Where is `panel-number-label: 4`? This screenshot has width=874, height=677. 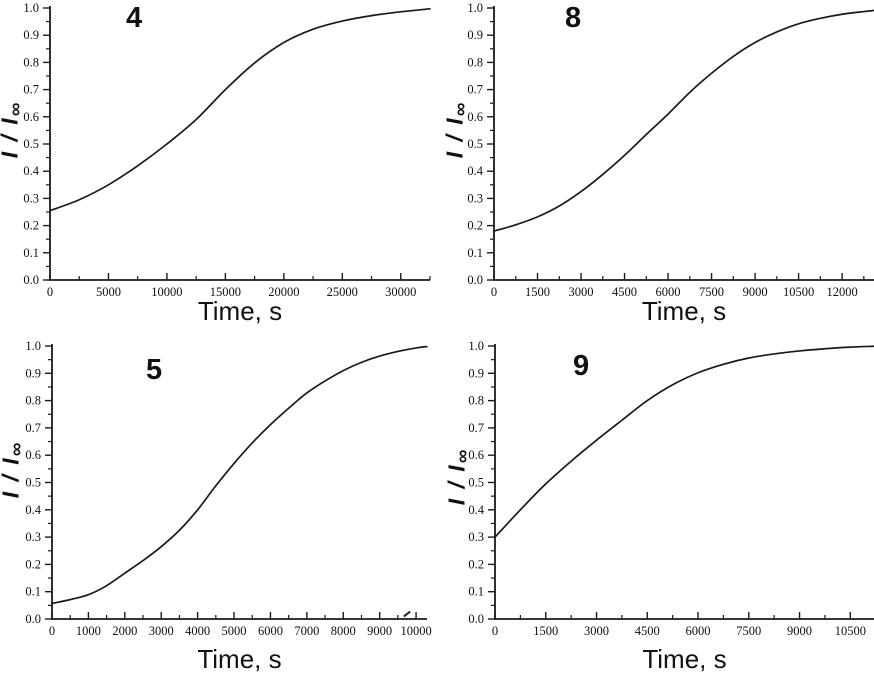 panel-number-label: 4 is located at coordinates (134, 18).